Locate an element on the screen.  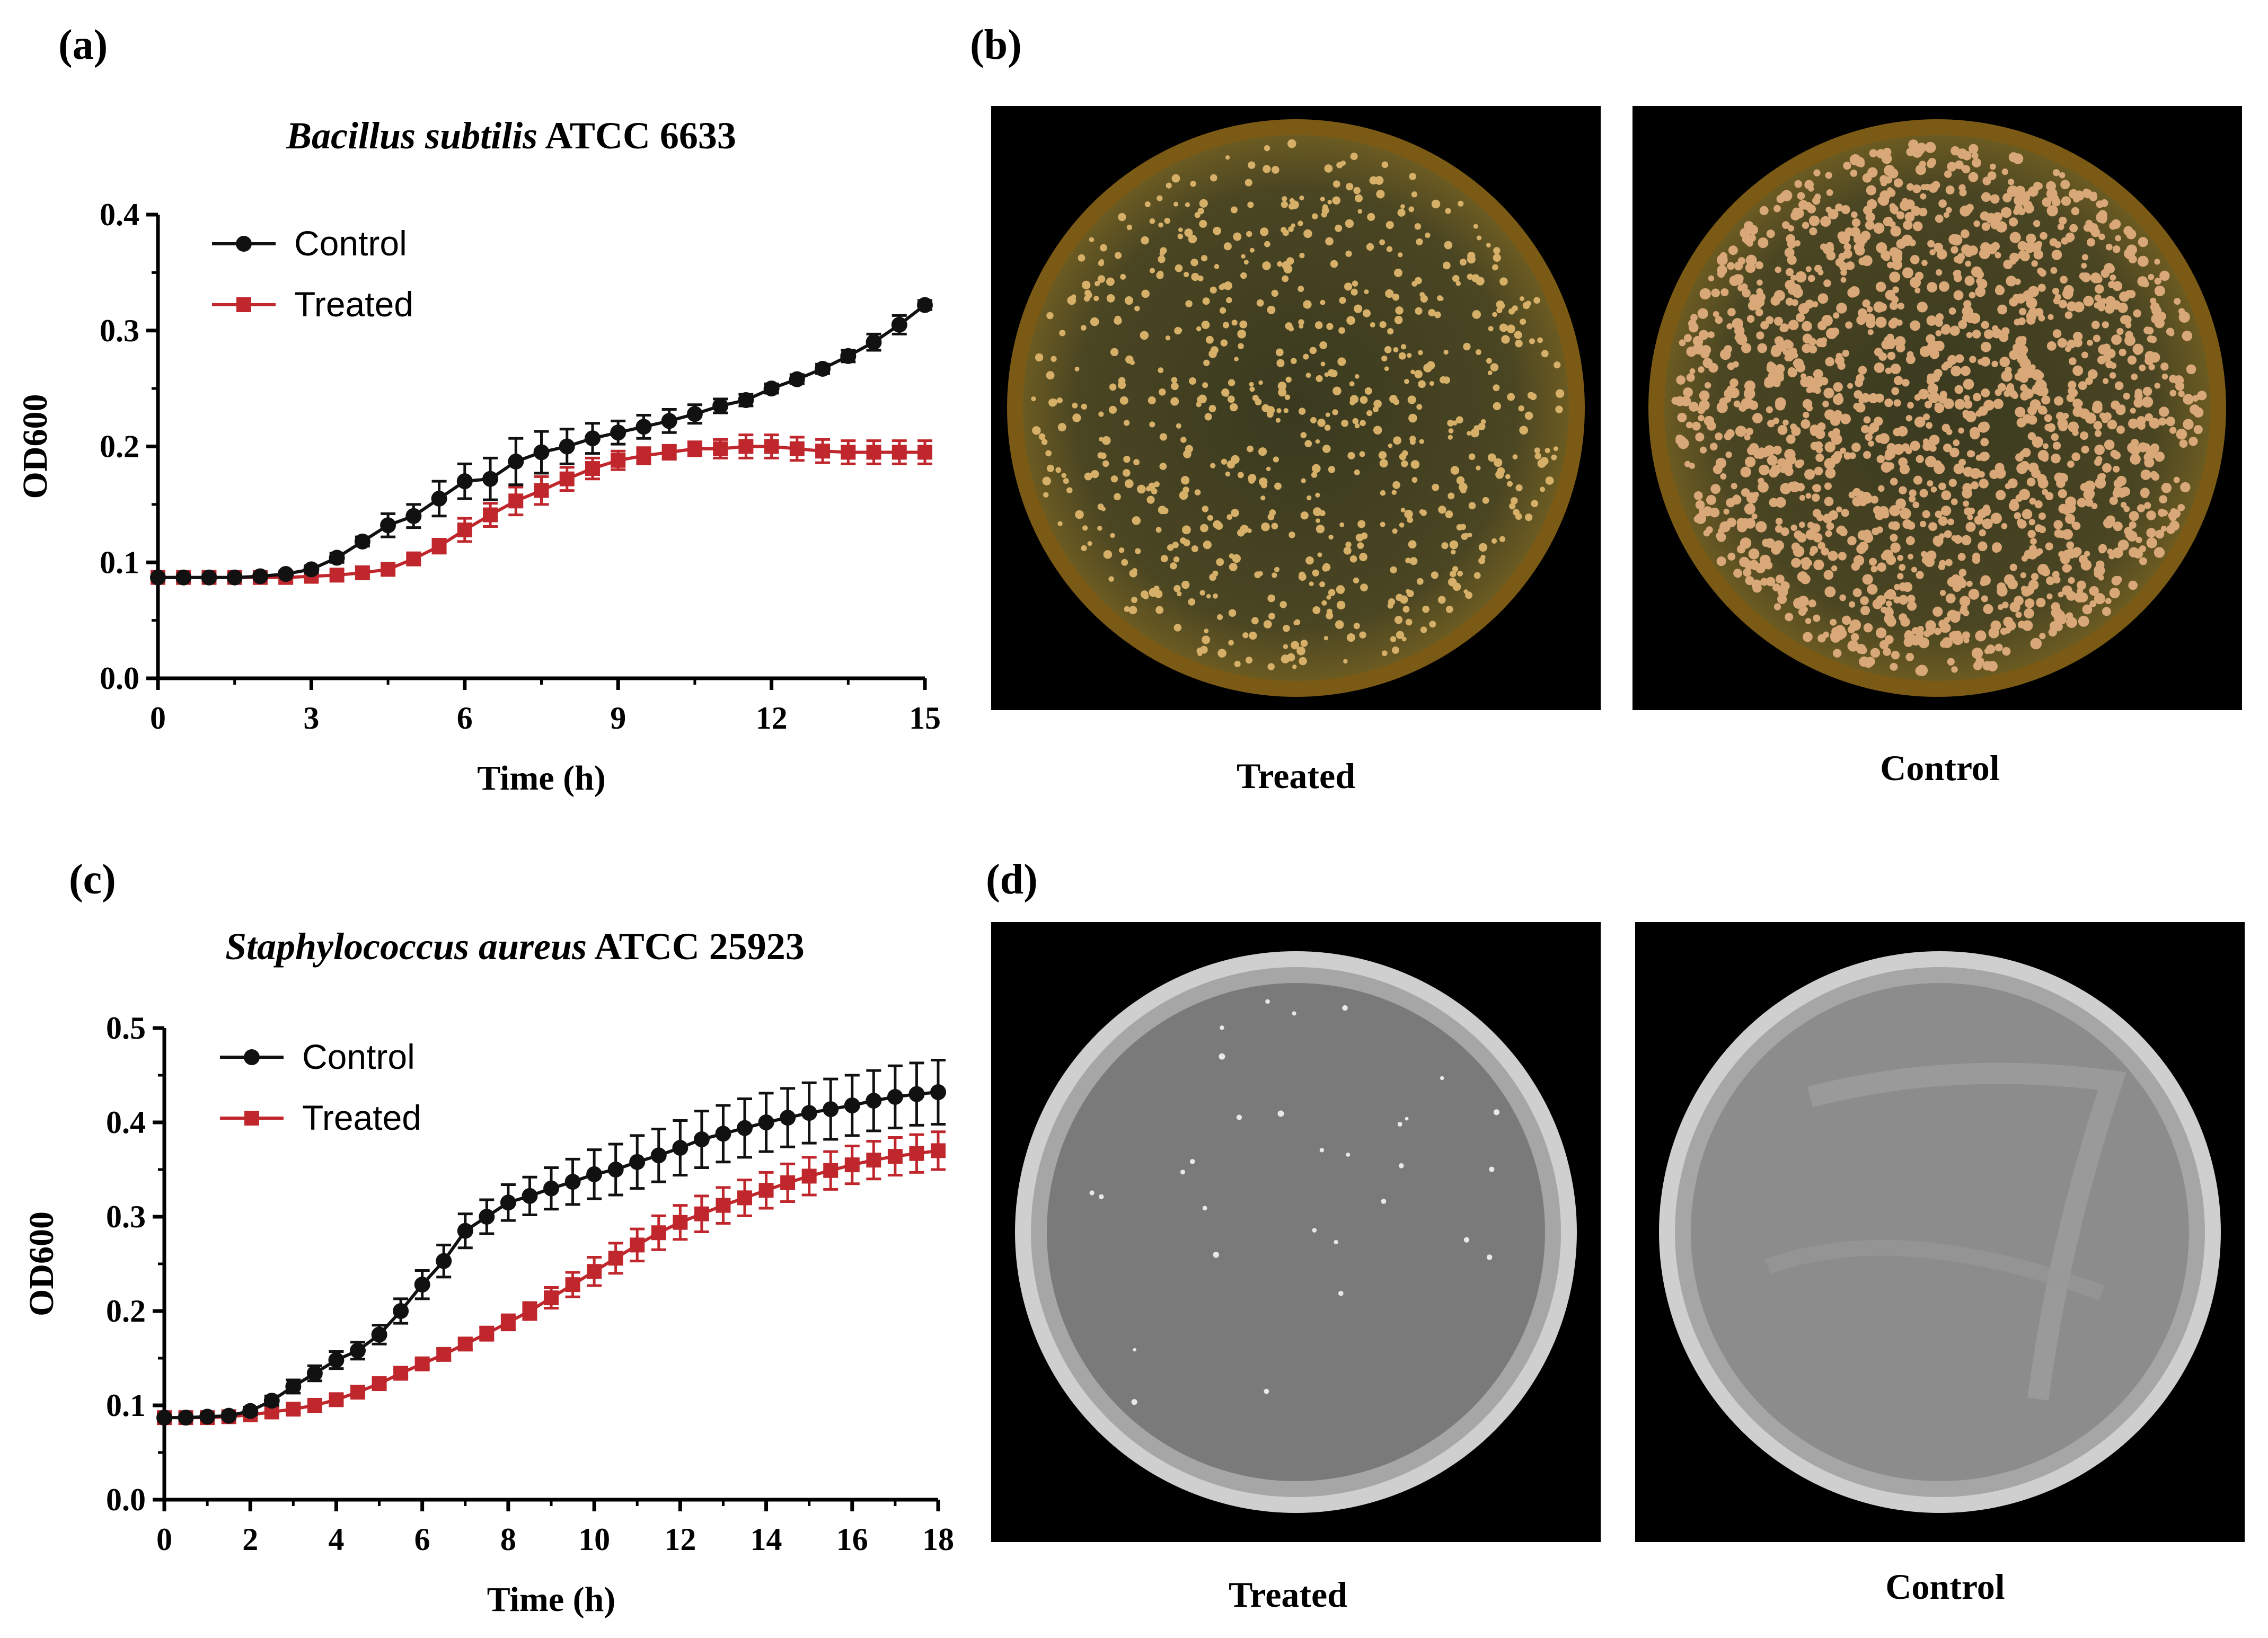
x-tick-label: 6 is located at coordinates (422, 1539).